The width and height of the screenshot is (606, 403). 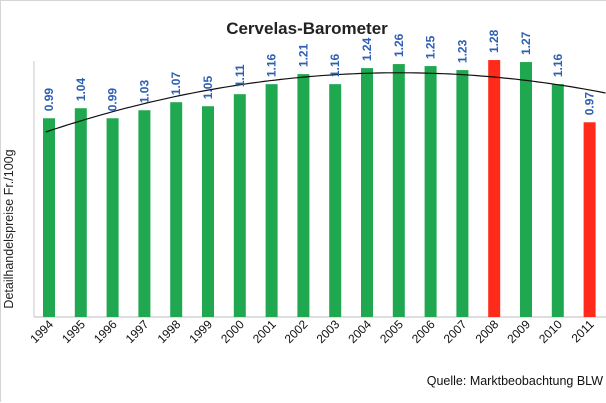 What do you see at coordinates (169, 331) in the screenshot?
I see `x-tick-1998: 1998` at bounding box center [169, 331].